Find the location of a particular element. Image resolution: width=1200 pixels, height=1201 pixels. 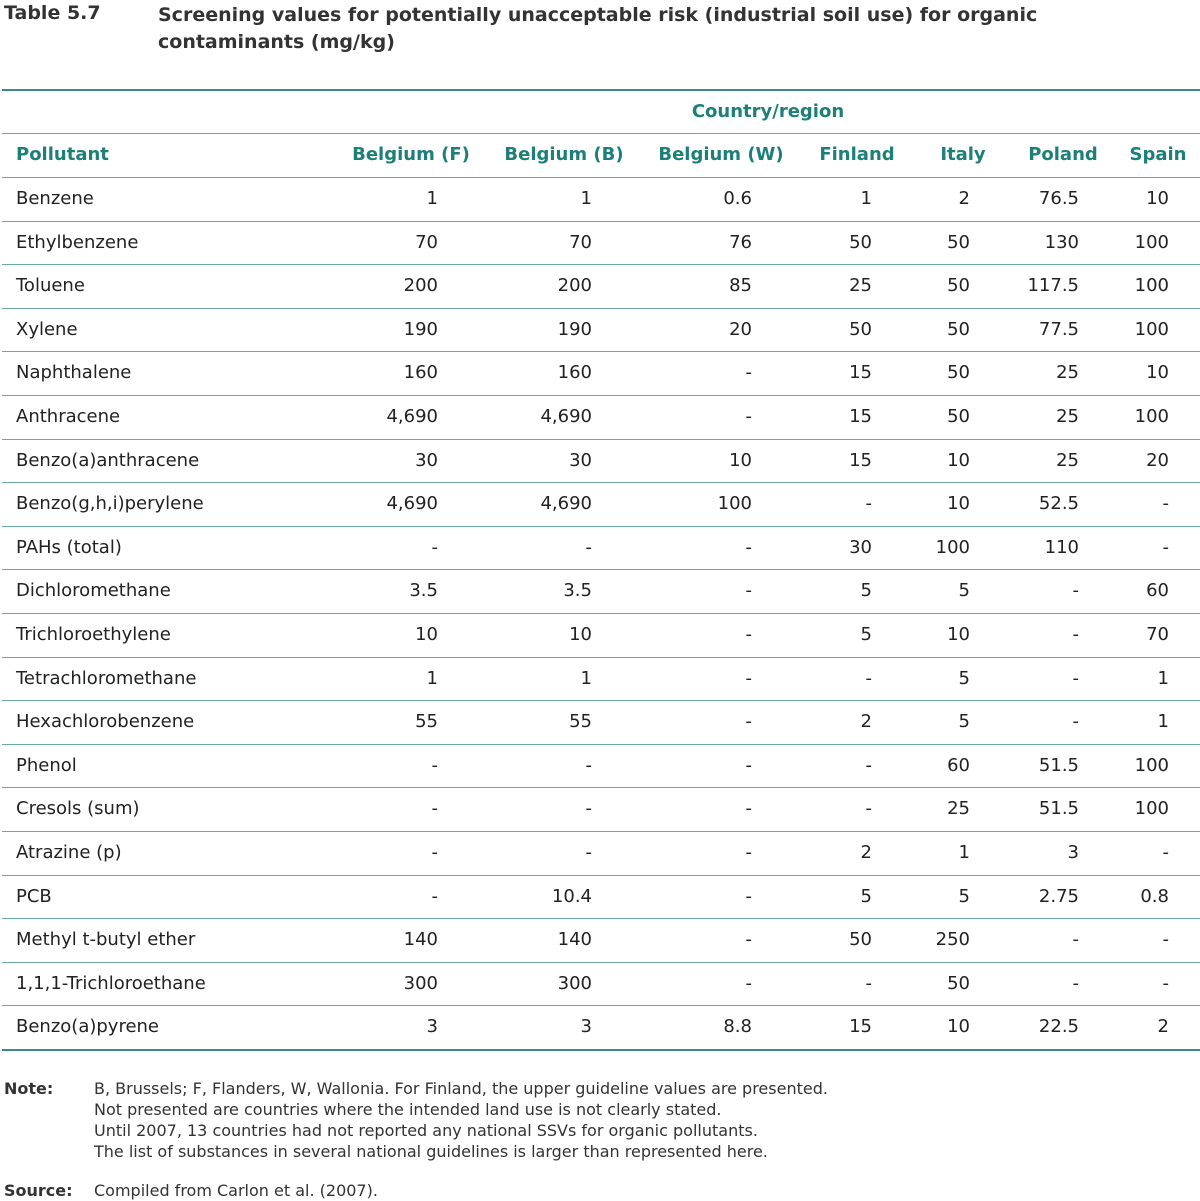

pollutant-name-cell: Tetrachloromethane is located at coordinates (106, 678).